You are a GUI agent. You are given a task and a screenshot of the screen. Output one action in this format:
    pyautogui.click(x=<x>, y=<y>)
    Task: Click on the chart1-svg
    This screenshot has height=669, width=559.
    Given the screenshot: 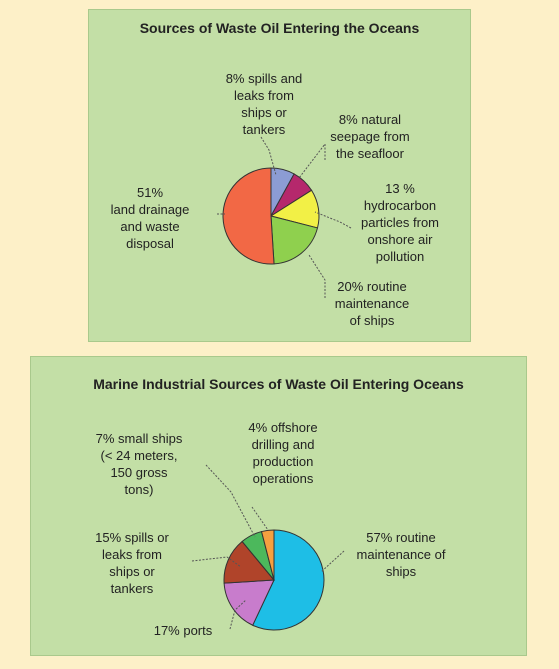 What is the action you would take?
    pyautogui.click(x=284, y=217)
    